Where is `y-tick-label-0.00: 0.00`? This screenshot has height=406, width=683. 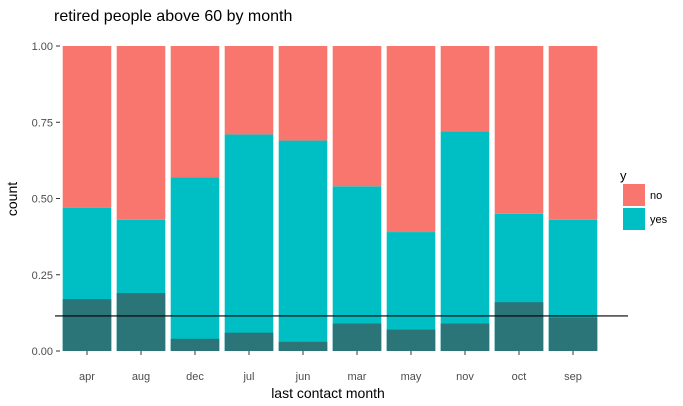
y-tick-label-0.00: 0.00 is located at coordinates (42, 352).